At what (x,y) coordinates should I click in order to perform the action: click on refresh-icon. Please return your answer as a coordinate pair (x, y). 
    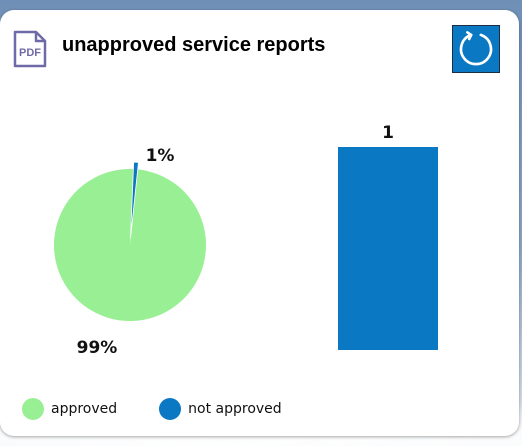
    Looking at the image, I should click on (476, 48).